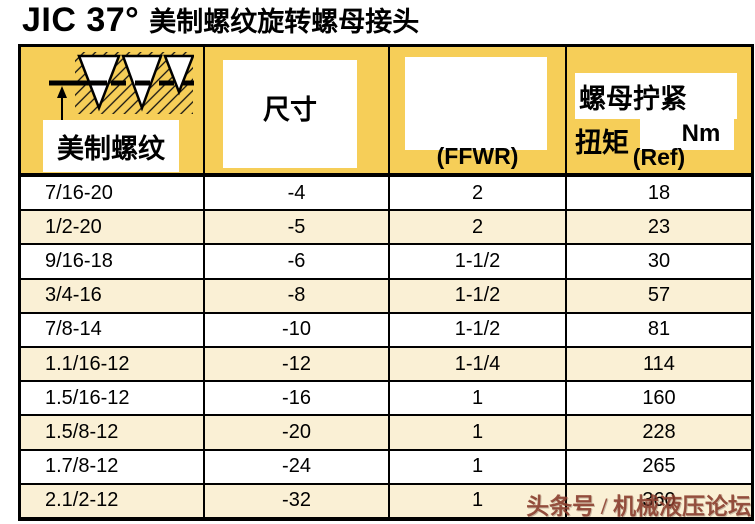 The image size is (755, 524). What do you see at coordinates (297, 261) in the screenshot?
I see `size-value: -6` at bounding box center [297, 261].